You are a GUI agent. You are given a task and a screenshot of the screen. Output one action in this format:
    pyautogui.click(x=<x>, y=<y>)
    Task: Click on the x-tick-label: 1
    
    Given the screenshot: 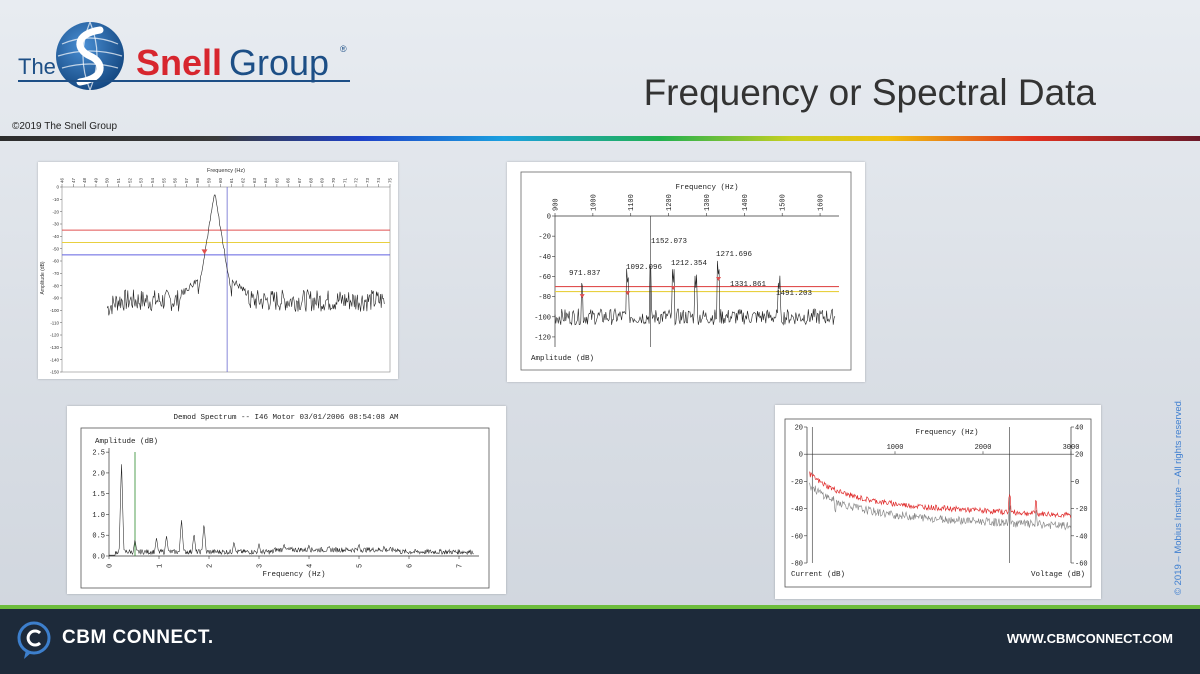 What is the action you would take?
    pyautogui.click(x=161, y=566)
    